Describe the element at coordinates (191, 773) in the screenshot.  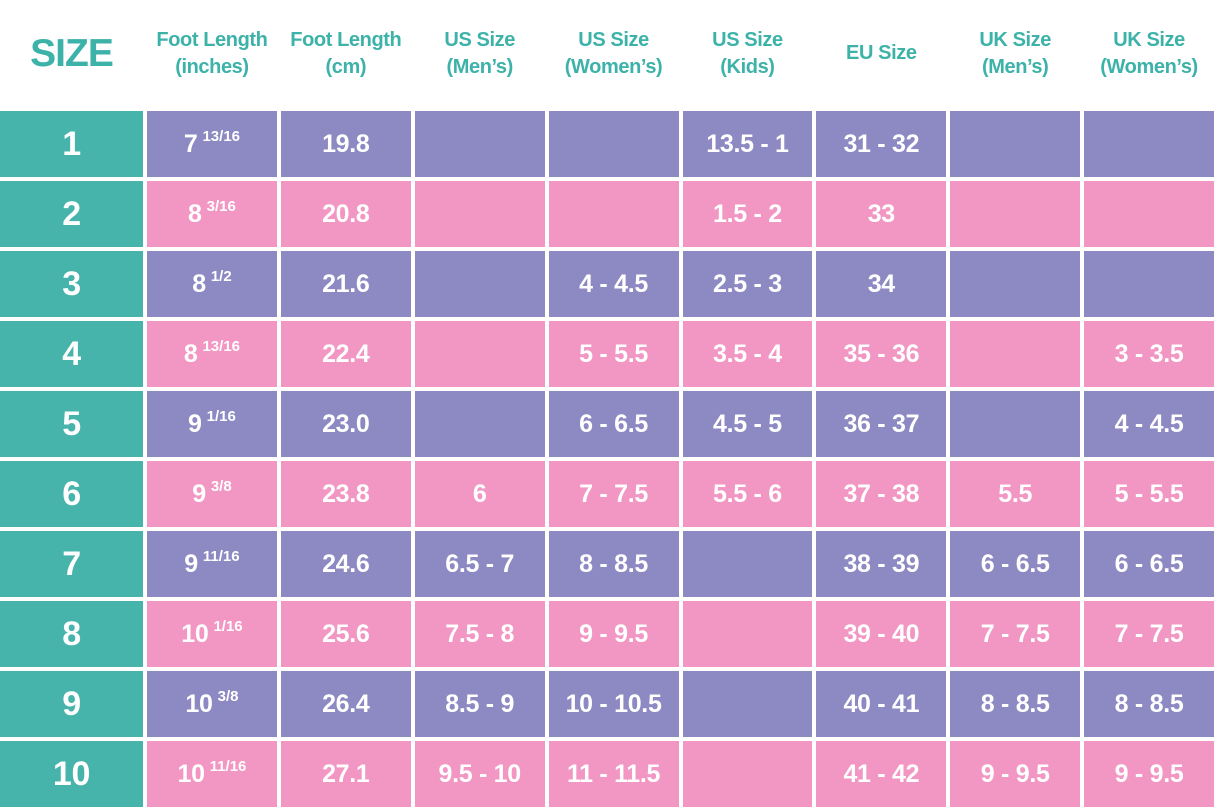
I see `inches-whole-value: 10` at that location.